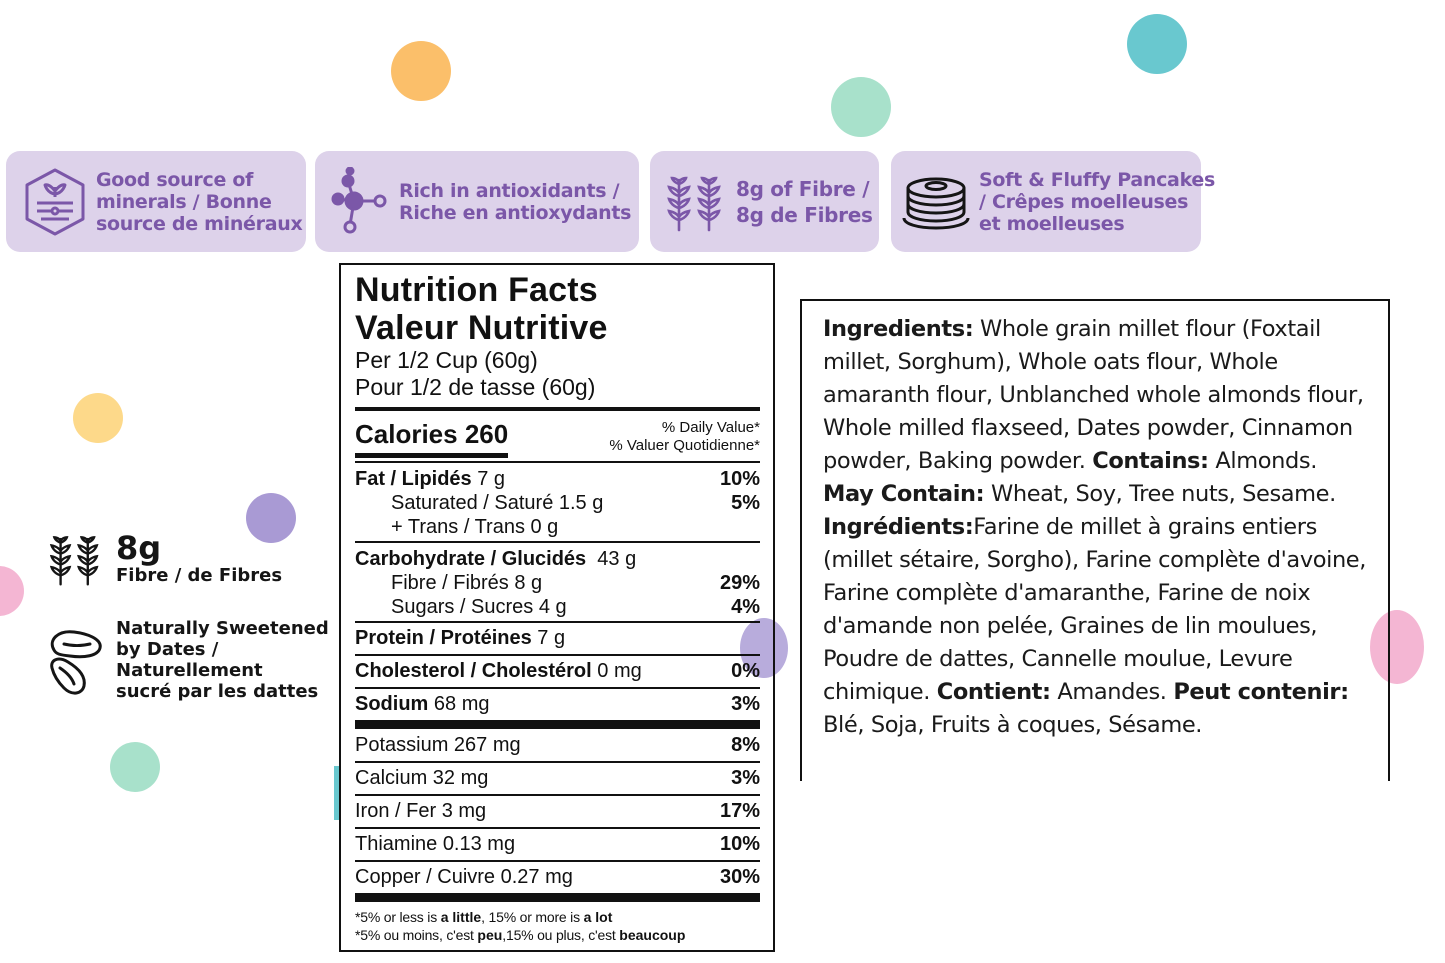  Describe the element at coordinates (55, 202) in the screenshot. I see `mineral-hexagon-icon` at that location.